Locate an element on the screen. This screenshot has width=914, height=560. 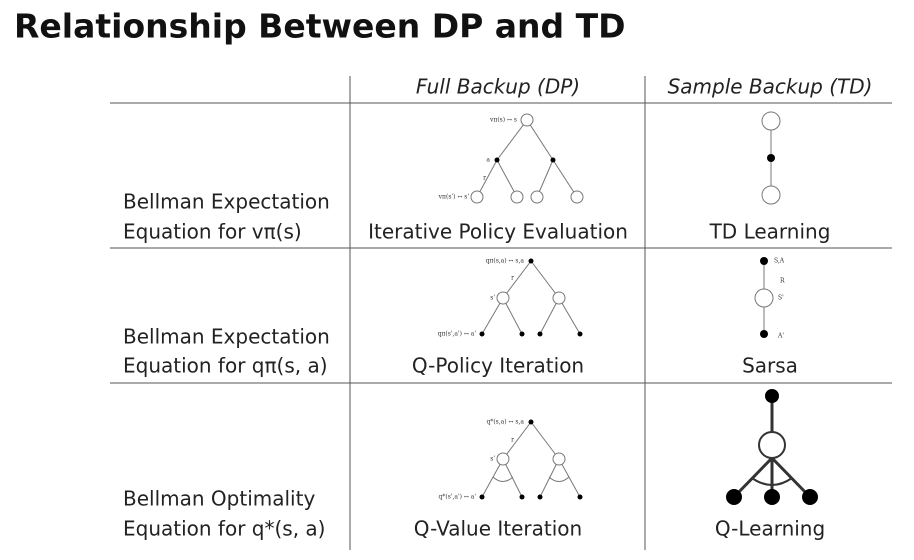
backup-diagram: vπ(s) ↔ s a r vπ(s') ↔ s' is located at coordinates (511, 158).